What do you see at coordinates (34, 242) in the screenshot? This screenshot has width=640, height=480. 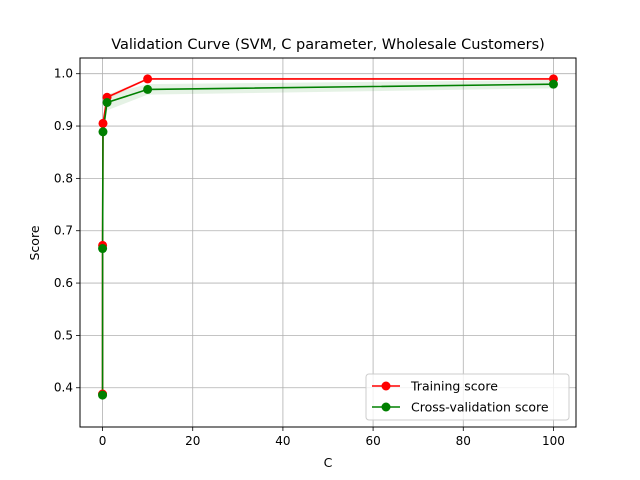 I see `y-axis-label: Score` at bounding box center [34, 242].